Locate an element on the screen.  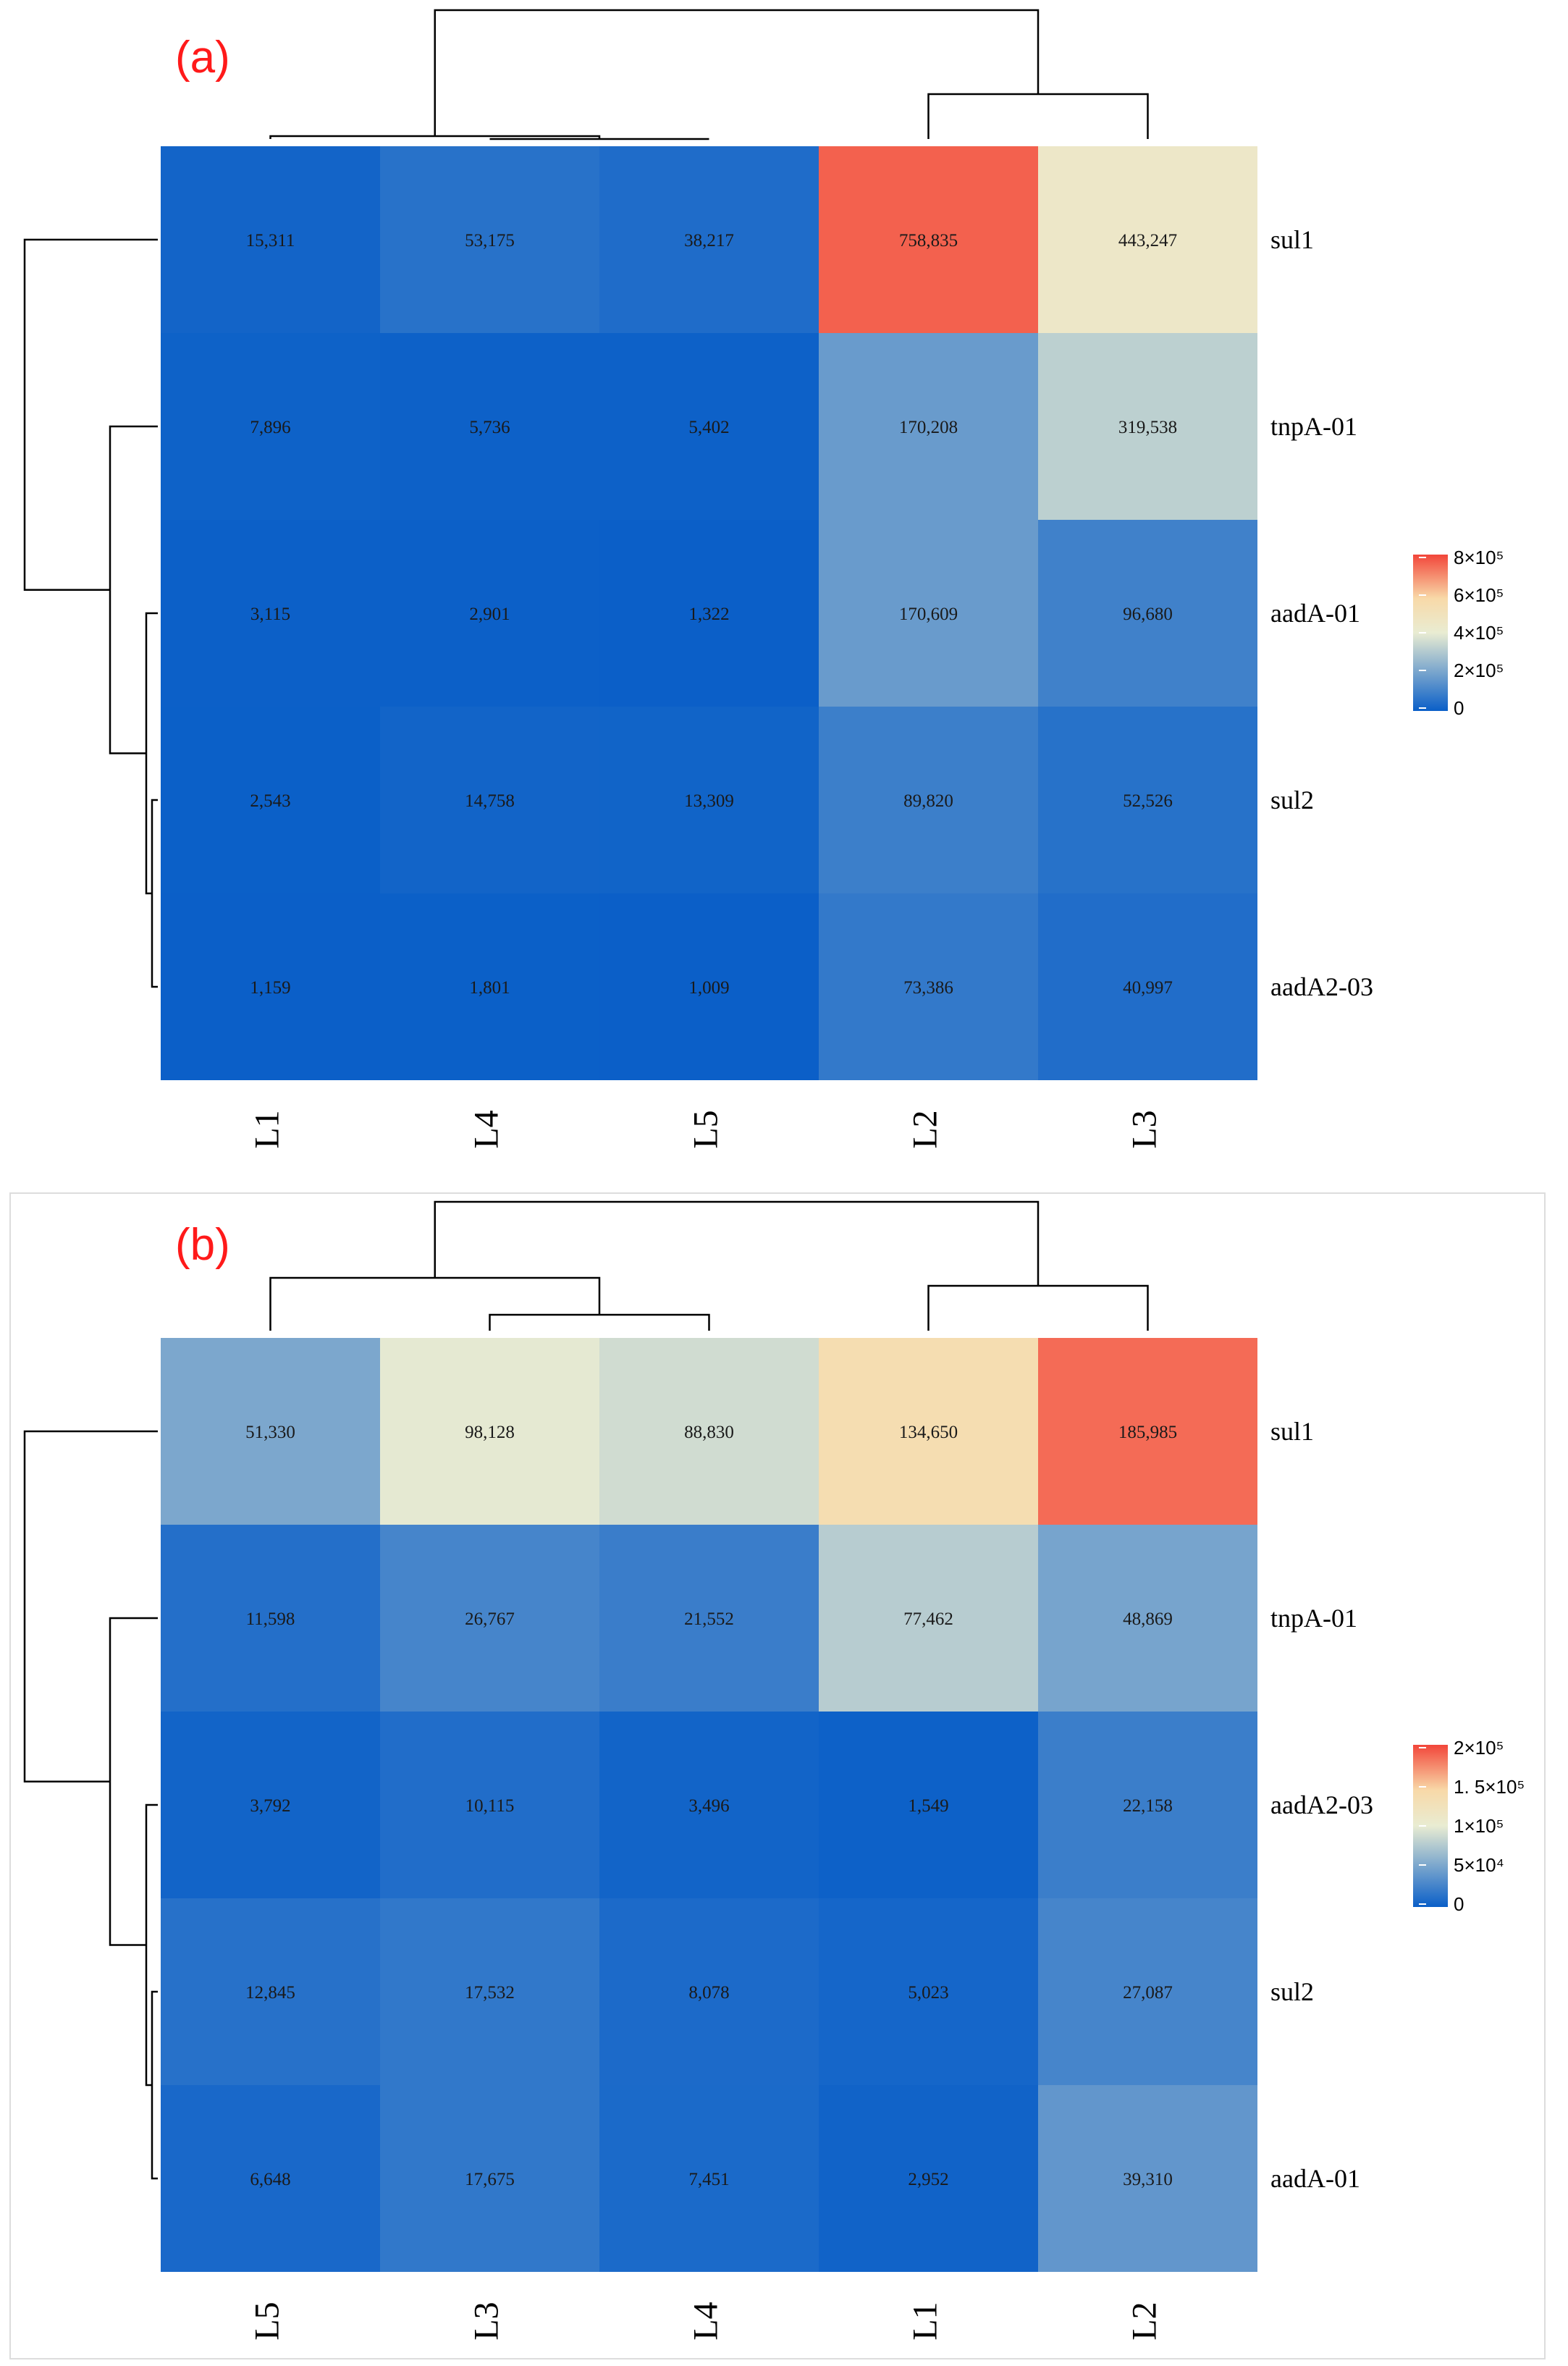
cell-value-label: 1,801 is located at coordinates (490, 988).